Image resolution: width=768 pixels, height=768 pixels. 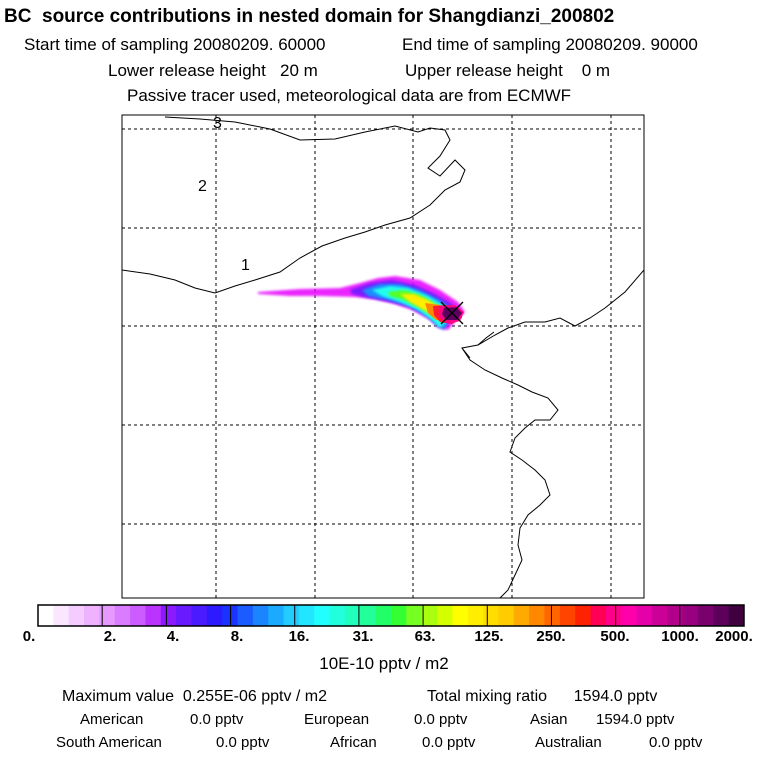 What do you see at coordinates (294, 205) in the screenshot?
I see `border-line-north` at bounding box center [294, 205].